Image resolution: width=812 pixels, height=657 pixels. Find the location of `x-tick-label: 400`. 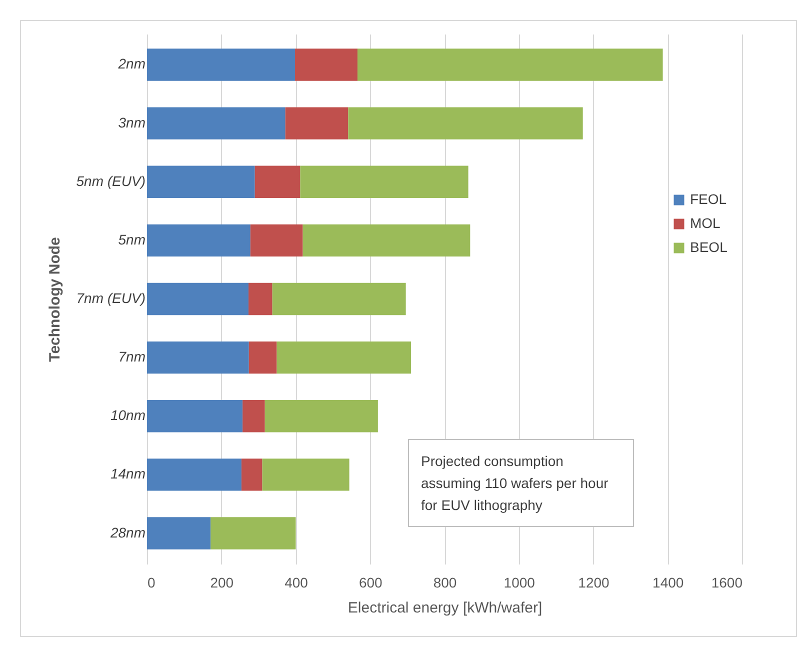

x-tick-label: 400 is located at coordinates (296, 582).